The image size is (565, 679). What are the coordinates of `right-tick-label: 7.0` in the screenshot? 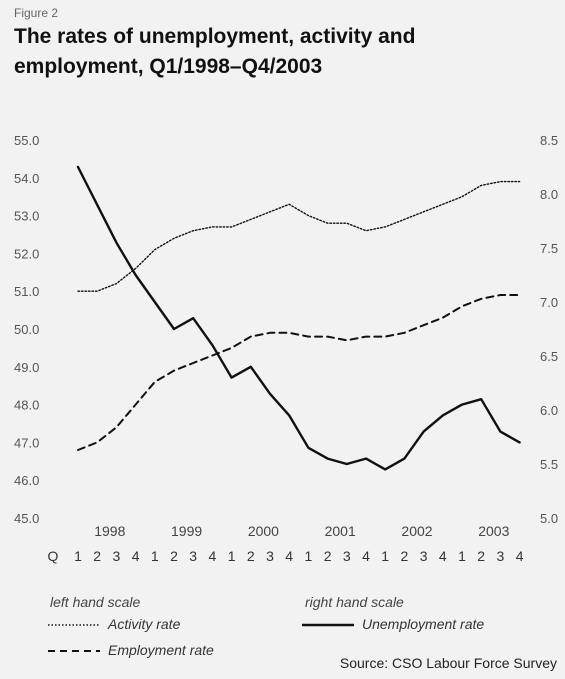 It's located at (549, 302).